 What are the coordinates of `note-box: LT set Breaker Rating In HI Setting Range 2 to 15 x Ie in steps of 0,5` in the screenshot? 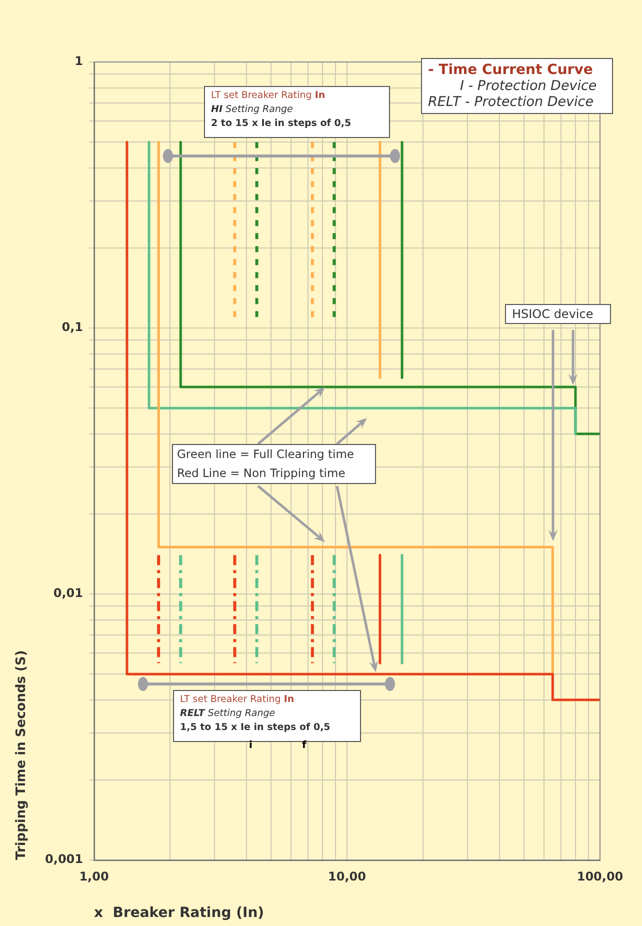 It's located at (297, 112).